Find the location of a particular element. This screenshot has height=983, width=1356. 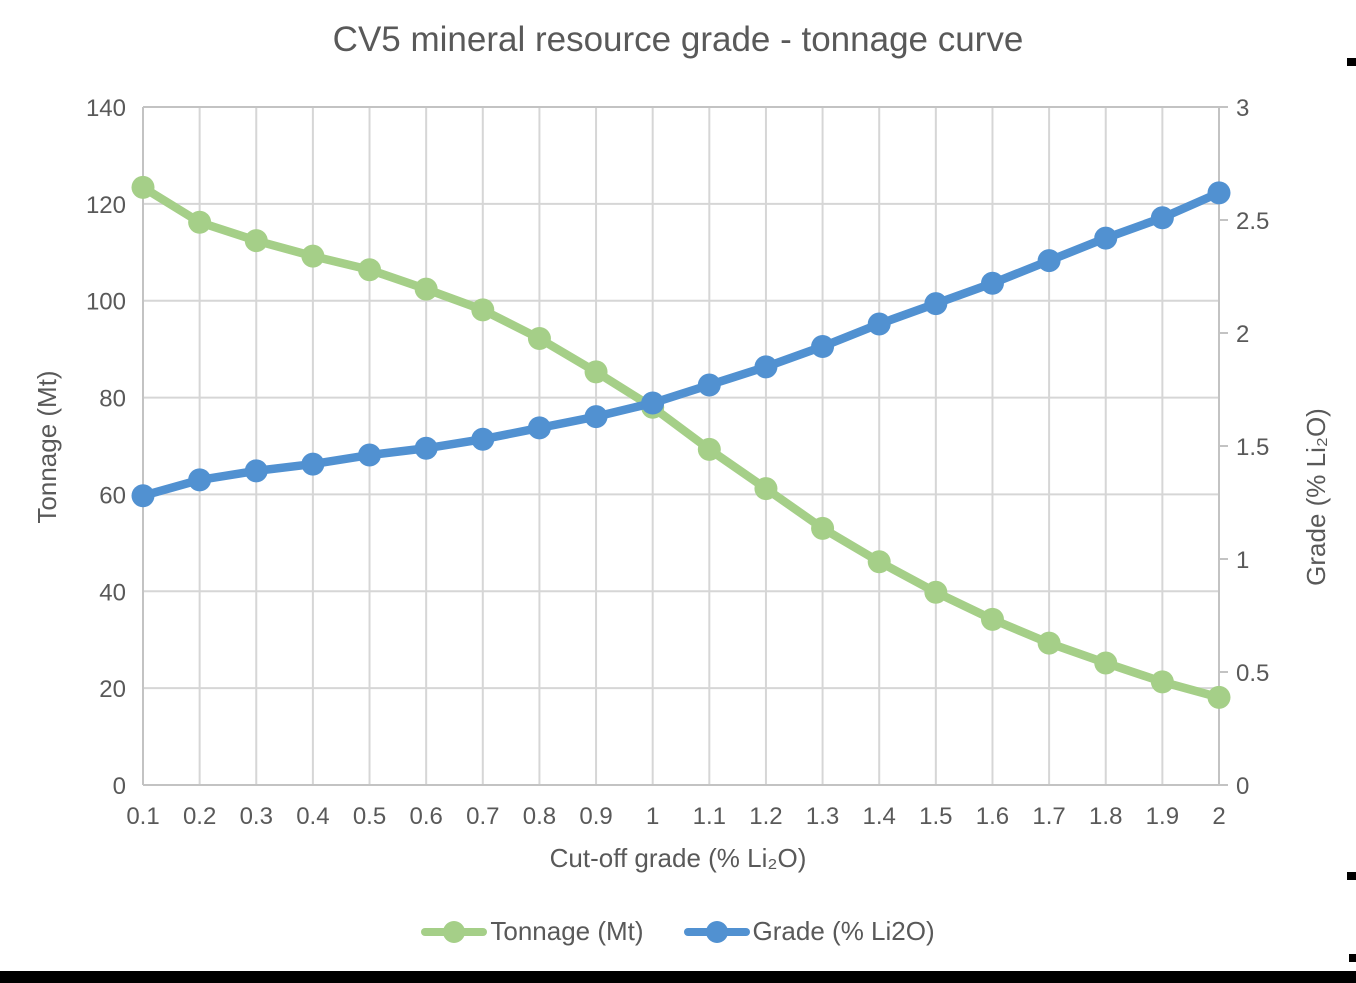

x-tick-label: 0.1 is located at coordinates (142, 816).